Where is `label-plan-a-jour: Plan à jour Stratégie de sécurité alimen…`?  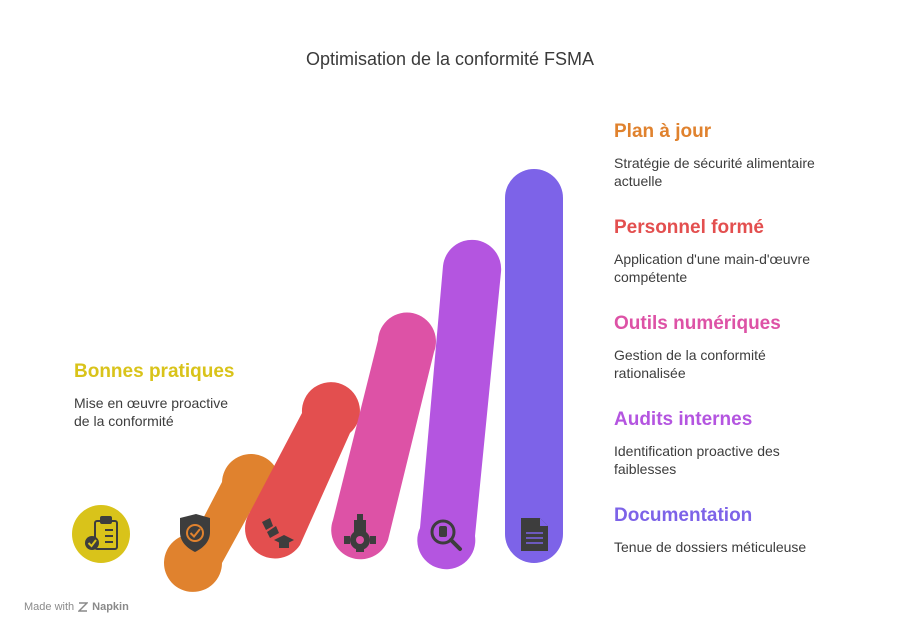 label-plan-a-jour: Plan à jour Stratégie de sécurité alimen… is located at coordinates (749, 155).